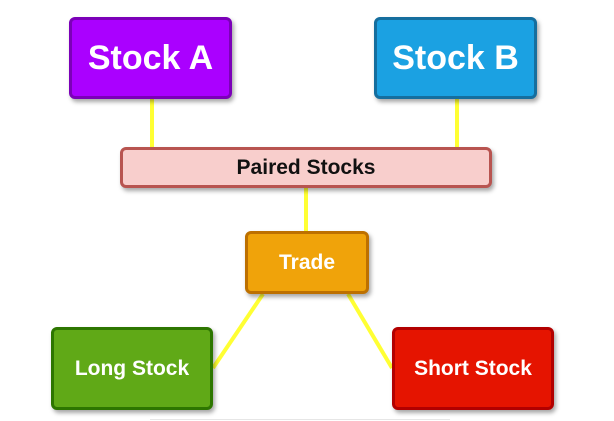  I want to click on paired-stocks-label: Paired Stocks, so click(306, 167).